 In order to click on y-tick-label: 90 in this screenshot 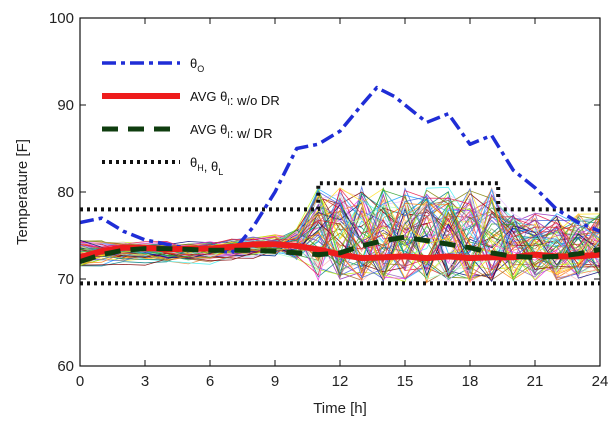, I will do `click(65, 105)`.